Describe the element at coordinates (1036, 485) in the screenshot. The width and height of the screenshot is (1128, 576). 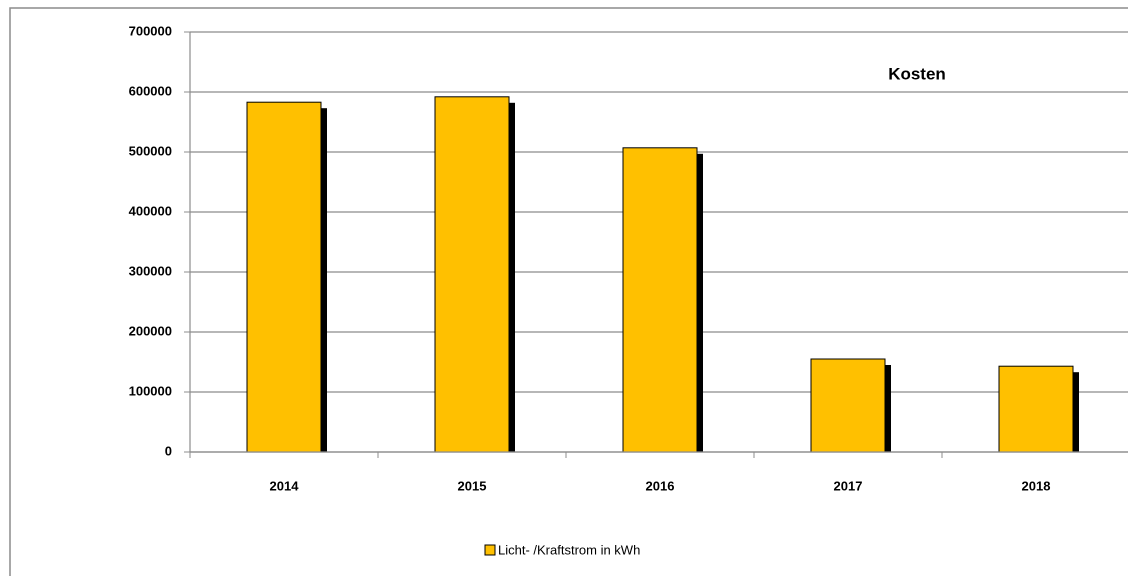
I see `x-tick-label: 2018` at that location.